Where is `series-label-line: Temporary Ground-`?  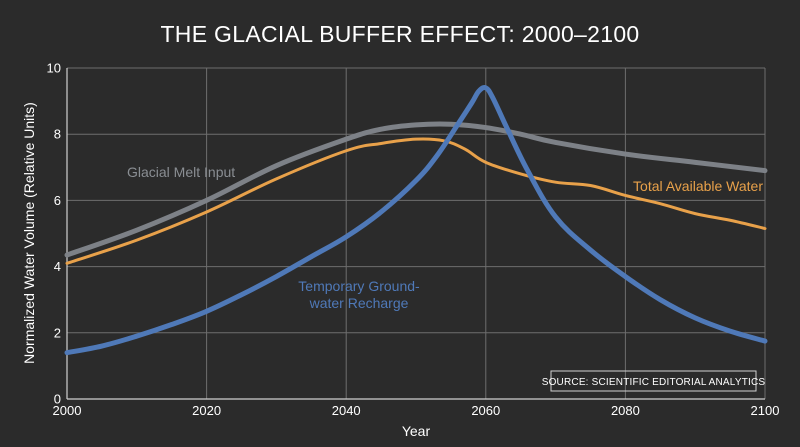 series-label-line: Temporary Ground- is located at coordinates (359, 286).